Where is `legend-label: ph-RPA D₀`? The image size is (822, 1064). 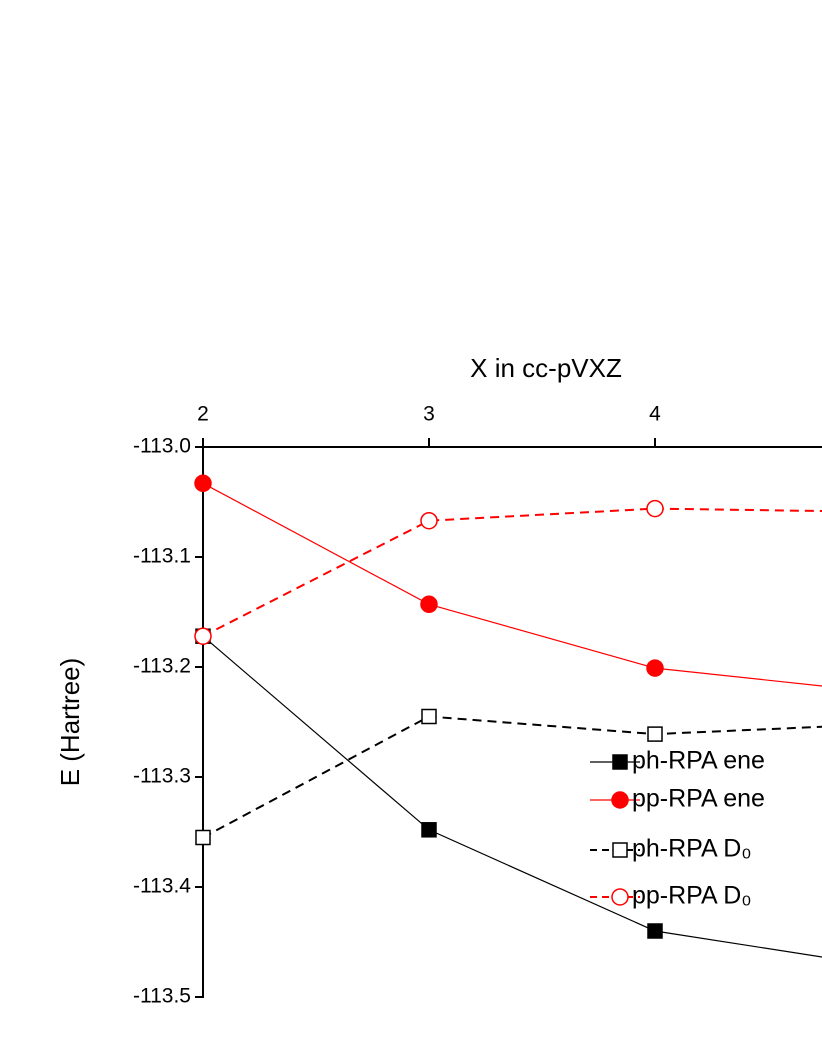
legend-label: ph-RPA D₀ is located at coordinates (692, 849).